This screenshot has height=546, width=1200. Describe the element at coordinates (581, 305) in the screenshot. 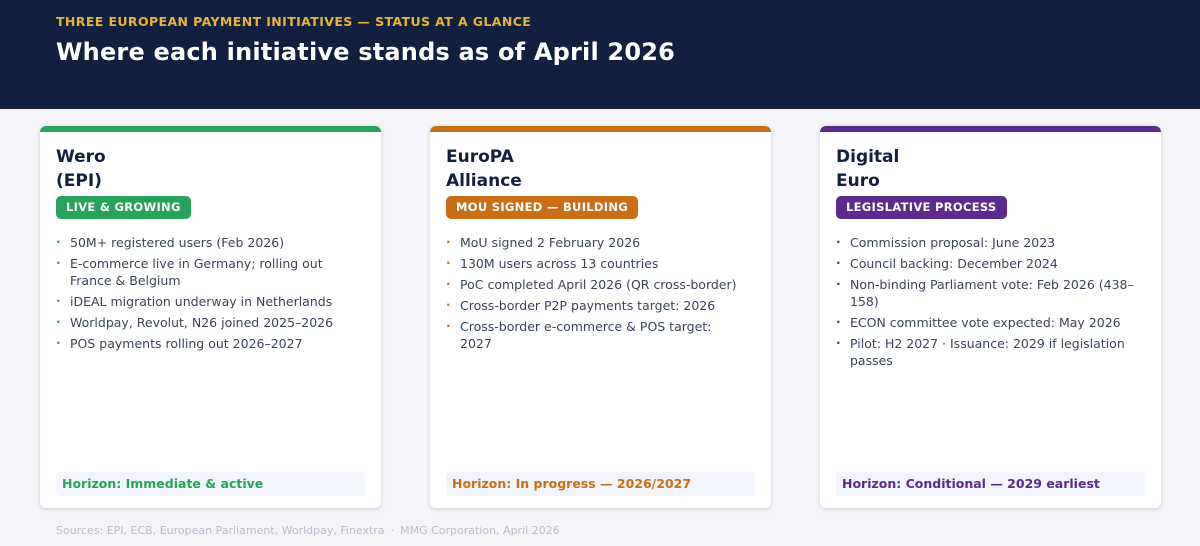

I see `list-item: · Cross-border P2P payments target: 2026` at that location.